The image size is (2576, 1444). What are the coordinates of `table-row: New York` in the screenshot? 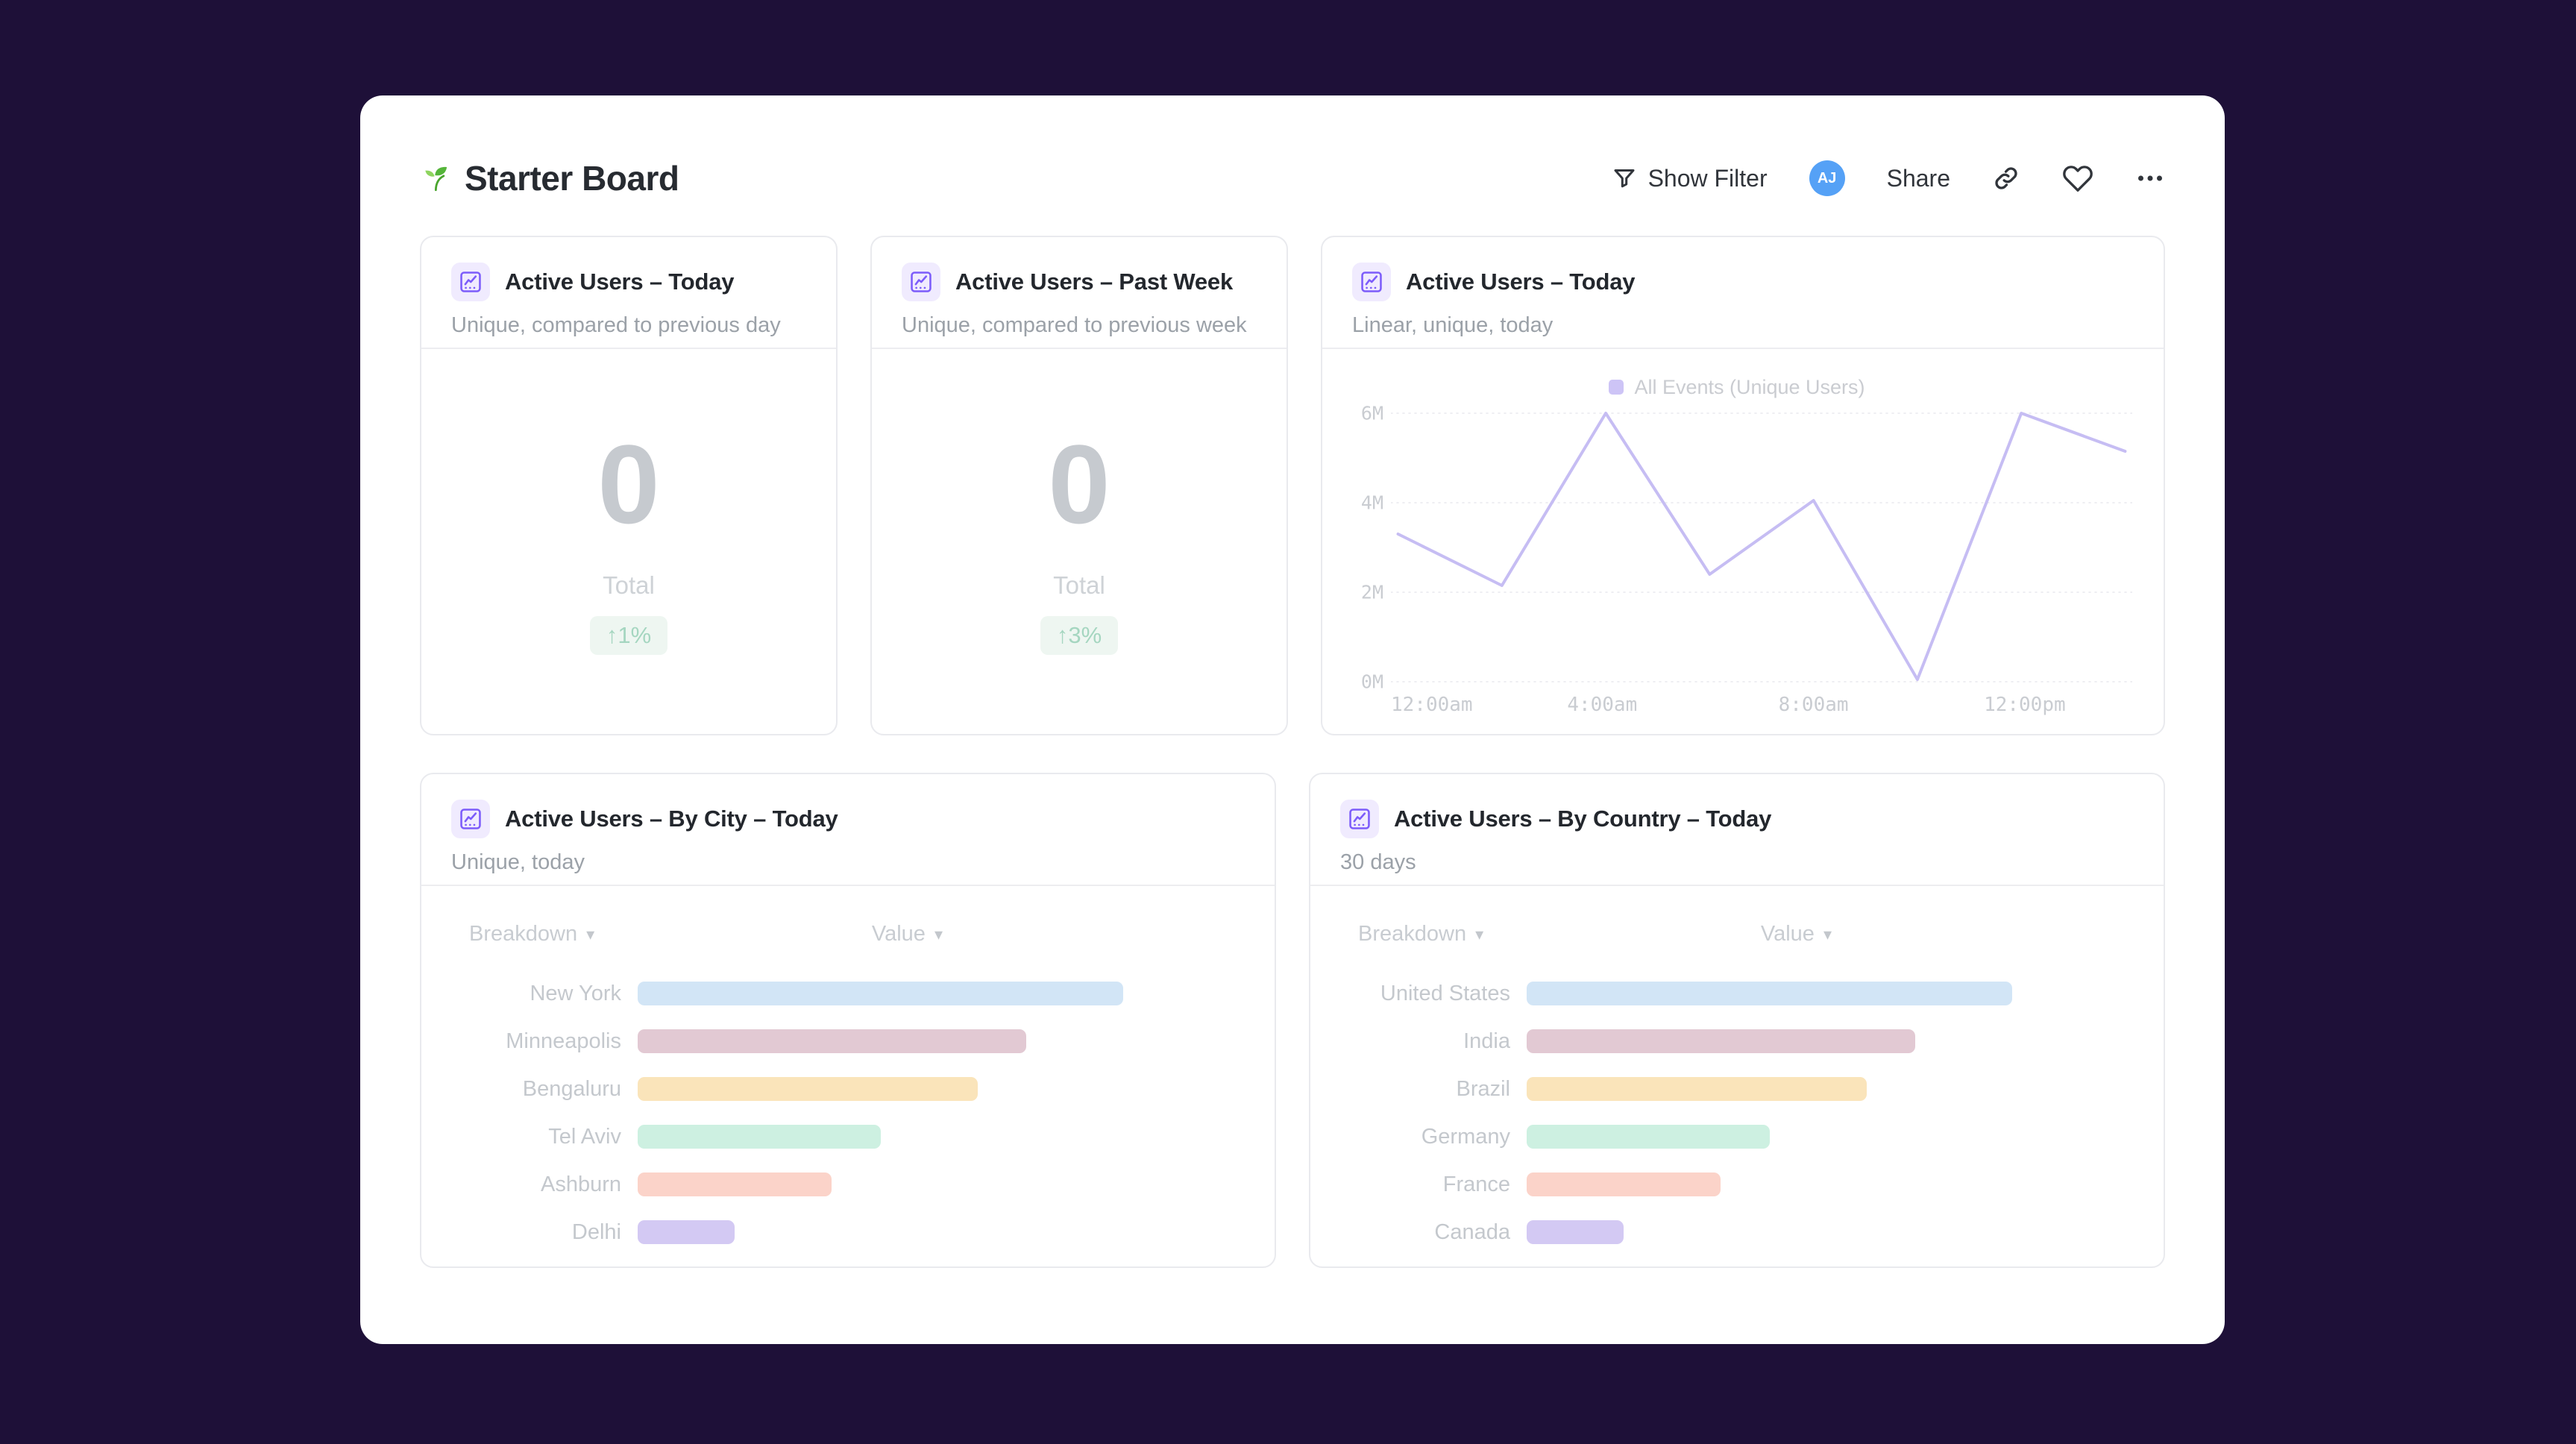 It's located at (848, 993).